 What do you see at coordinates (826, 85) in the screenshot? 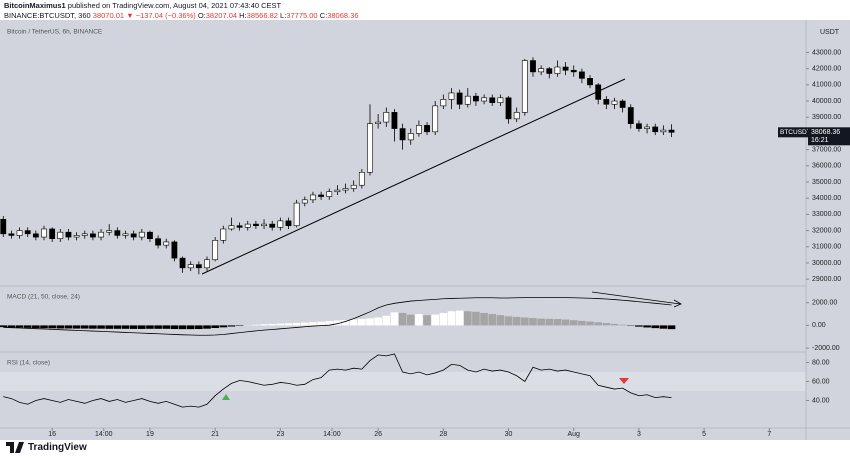
I see `y-tick-label: 41000.00` at bounding box center [826, 85].